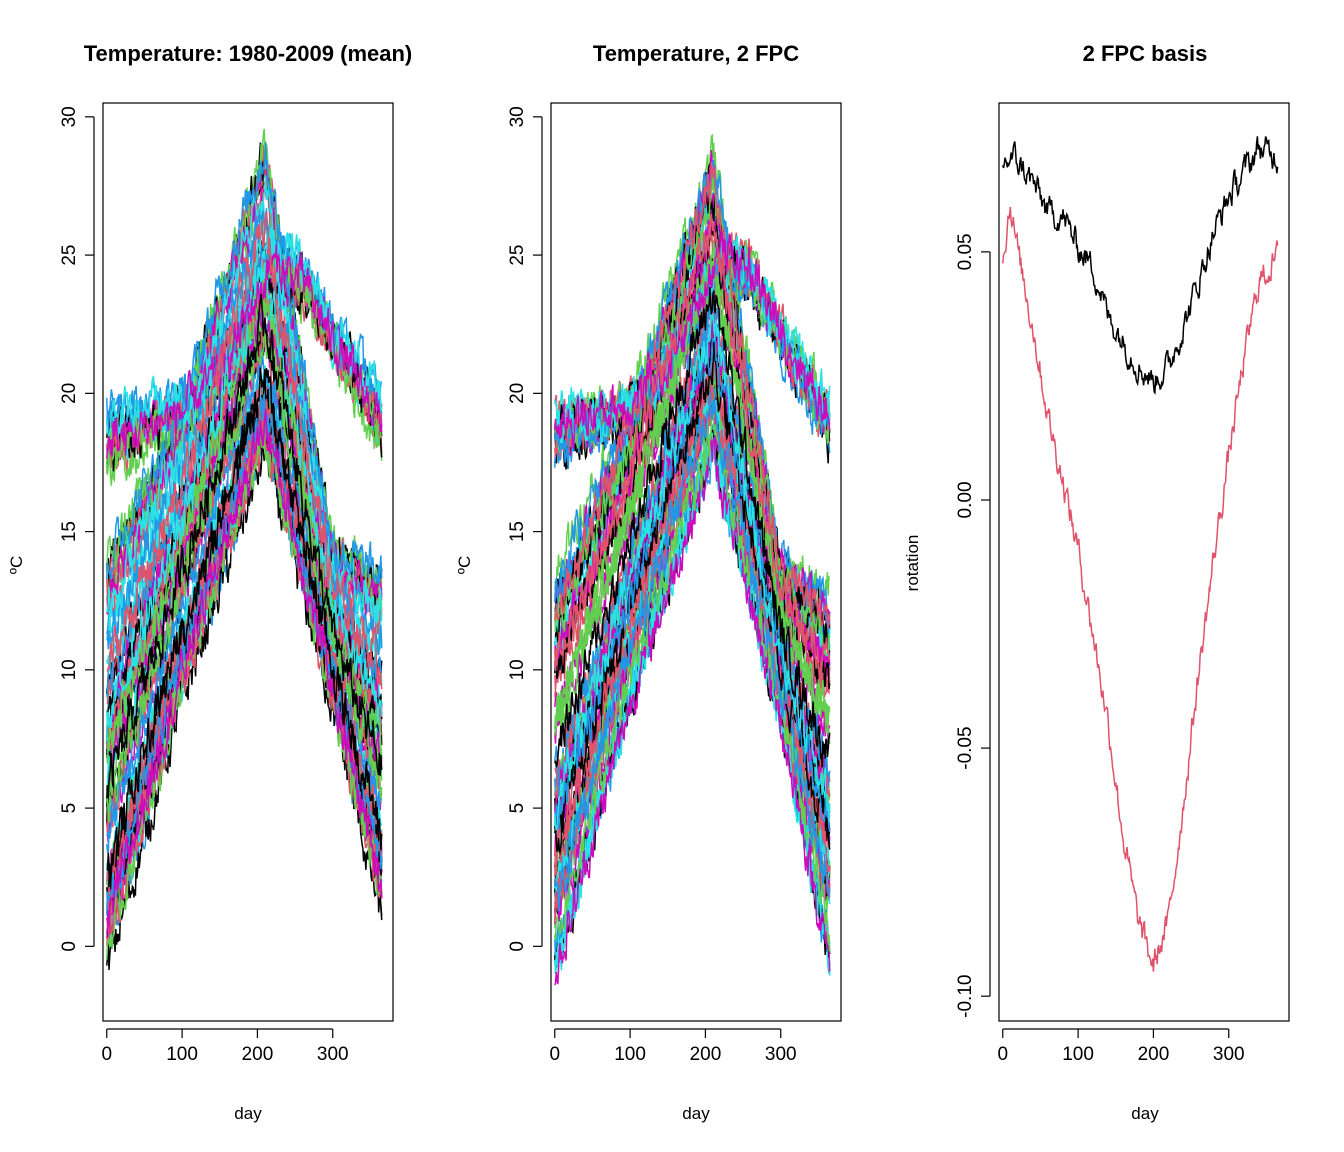 This screenshot has height=1152, width=1344. Describe the element at coordinates (696, 53) in the screenshot. I see `chart-title: Temperature, 2 FPC` at that location.